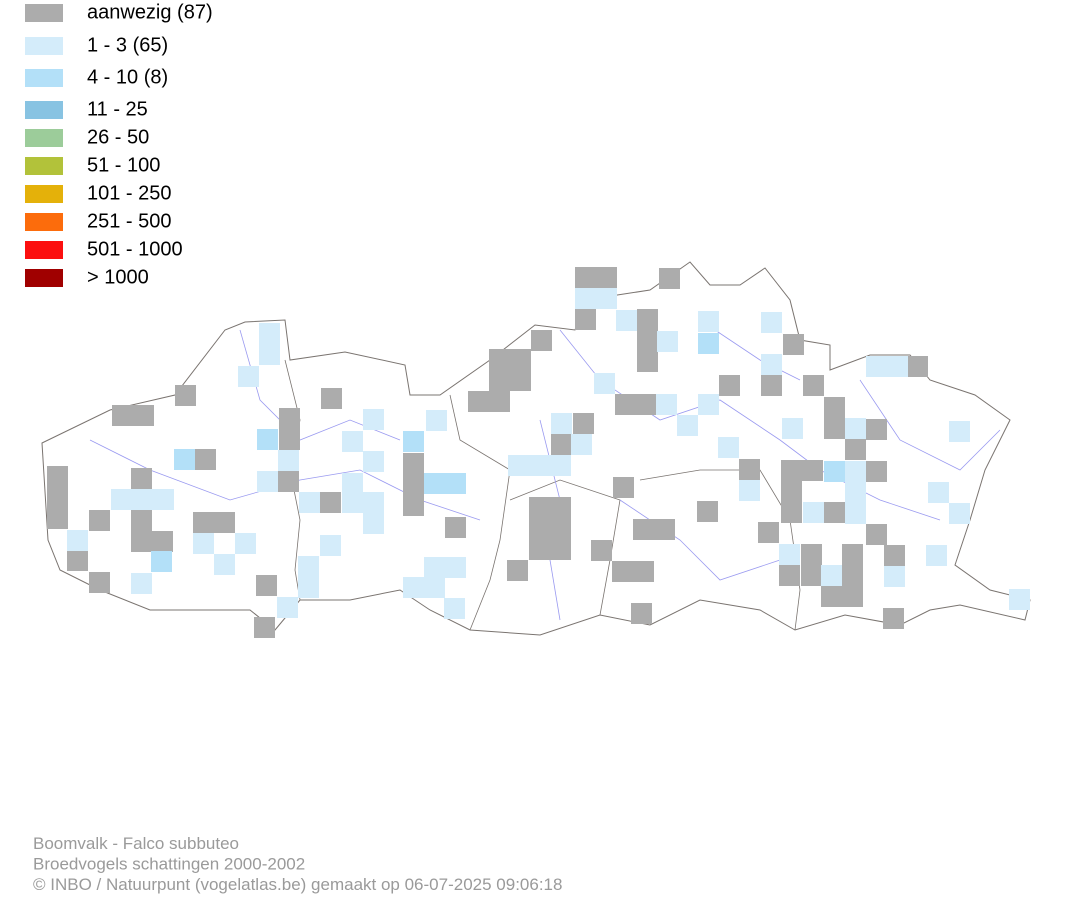  I want to click on legend-label: 1 - 3 (65), so click(127, 45).